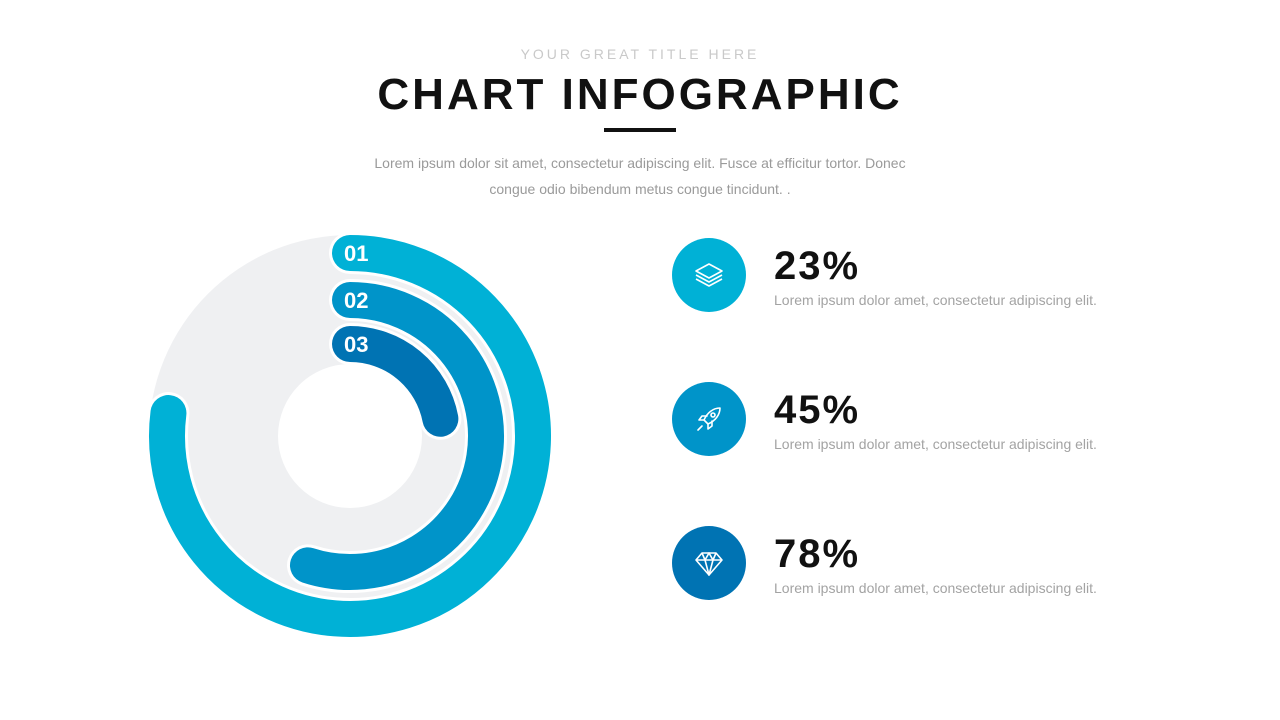 Image resolution: width=1280 pixels, height=720 pixels. I want to click on ring-label-3: 03, so click(356, 344).